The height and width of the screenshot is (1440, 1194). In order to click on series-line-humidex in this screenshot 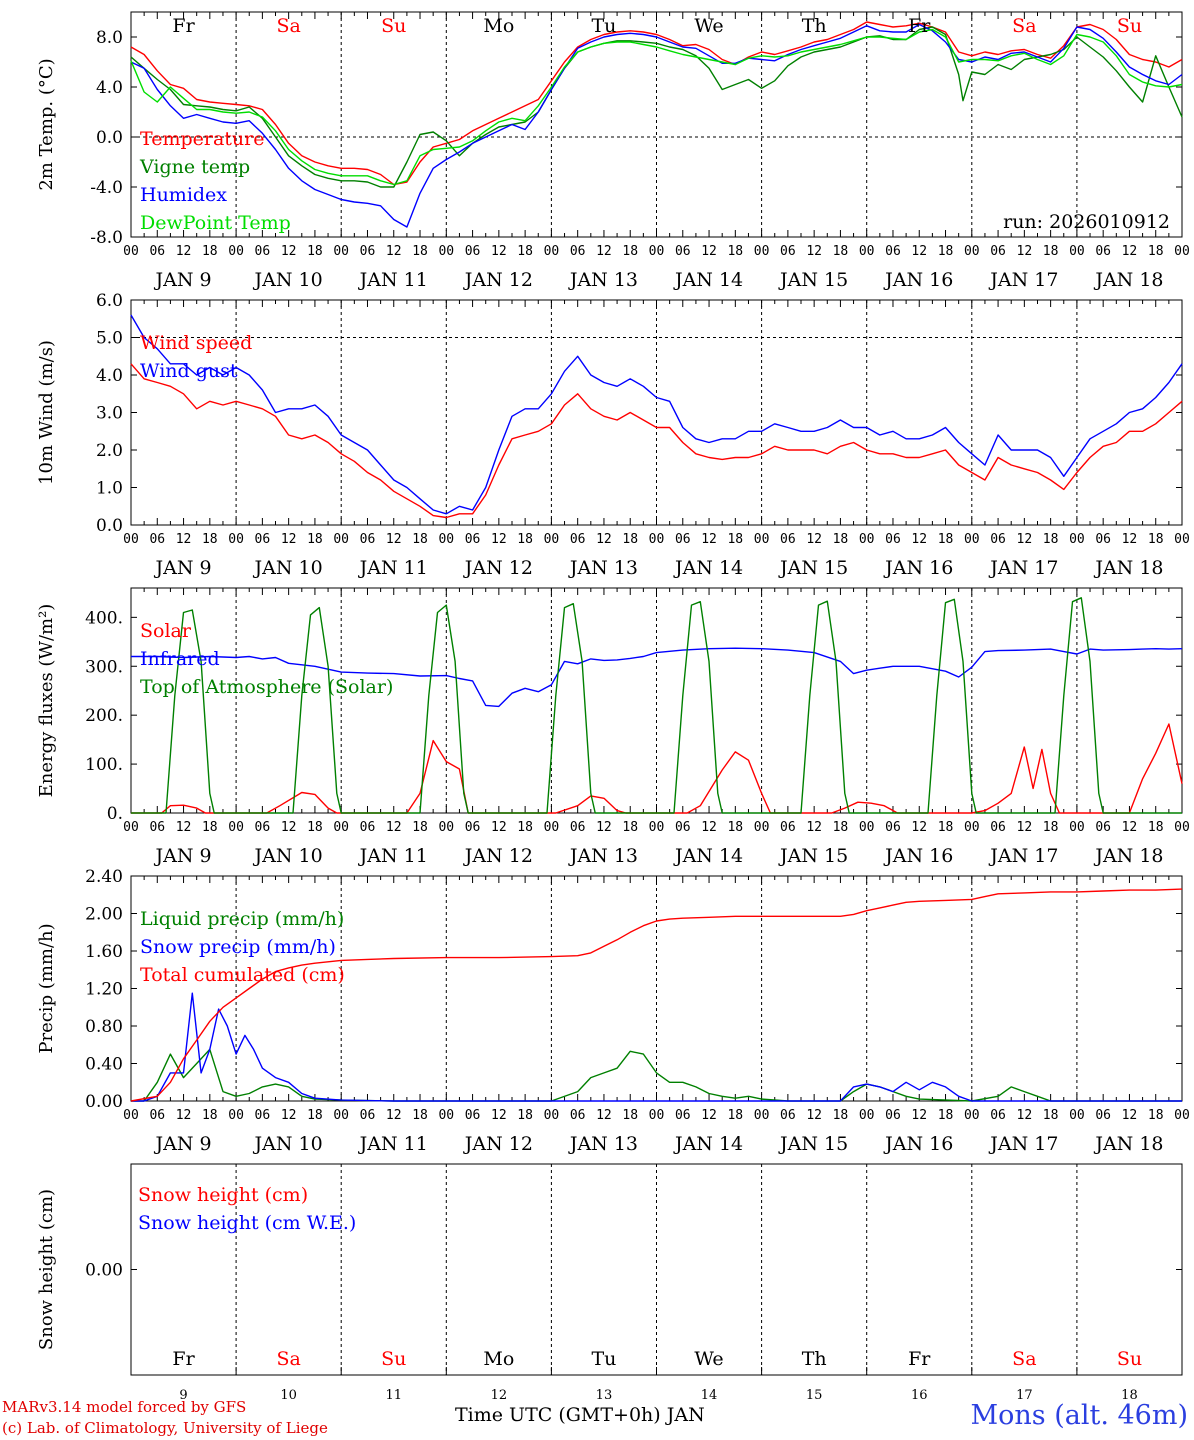, I will do `click(656, 125)`.